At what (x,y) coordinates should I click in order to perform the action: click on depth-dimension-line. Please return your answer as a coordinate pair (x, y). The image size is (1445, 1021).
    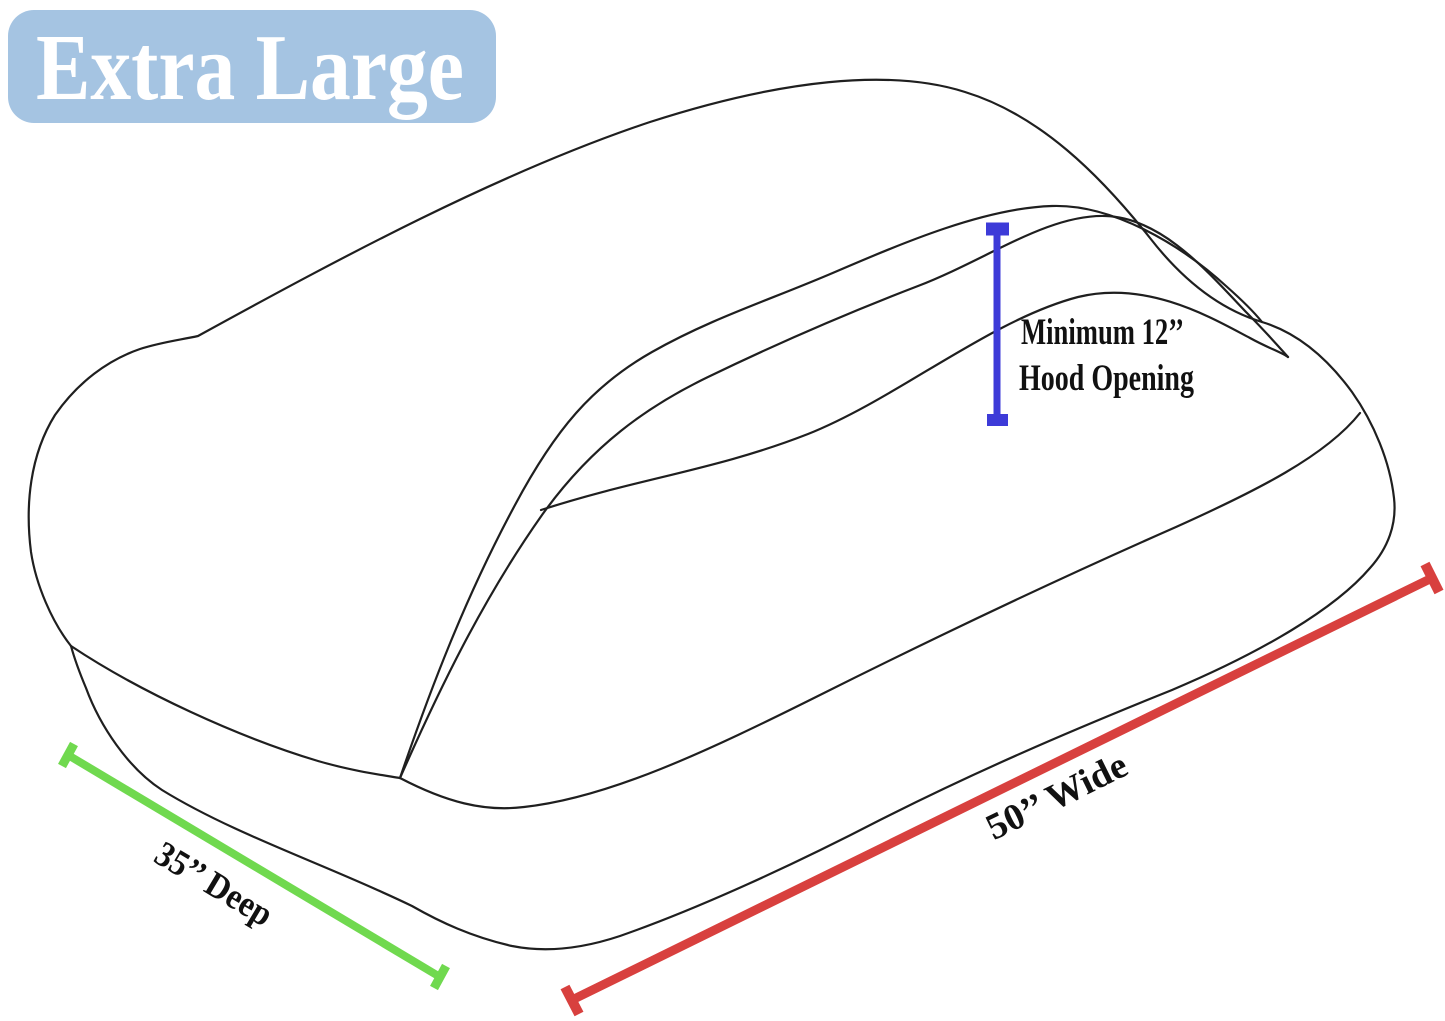
    Looking at the image, I should click on (254, 866).